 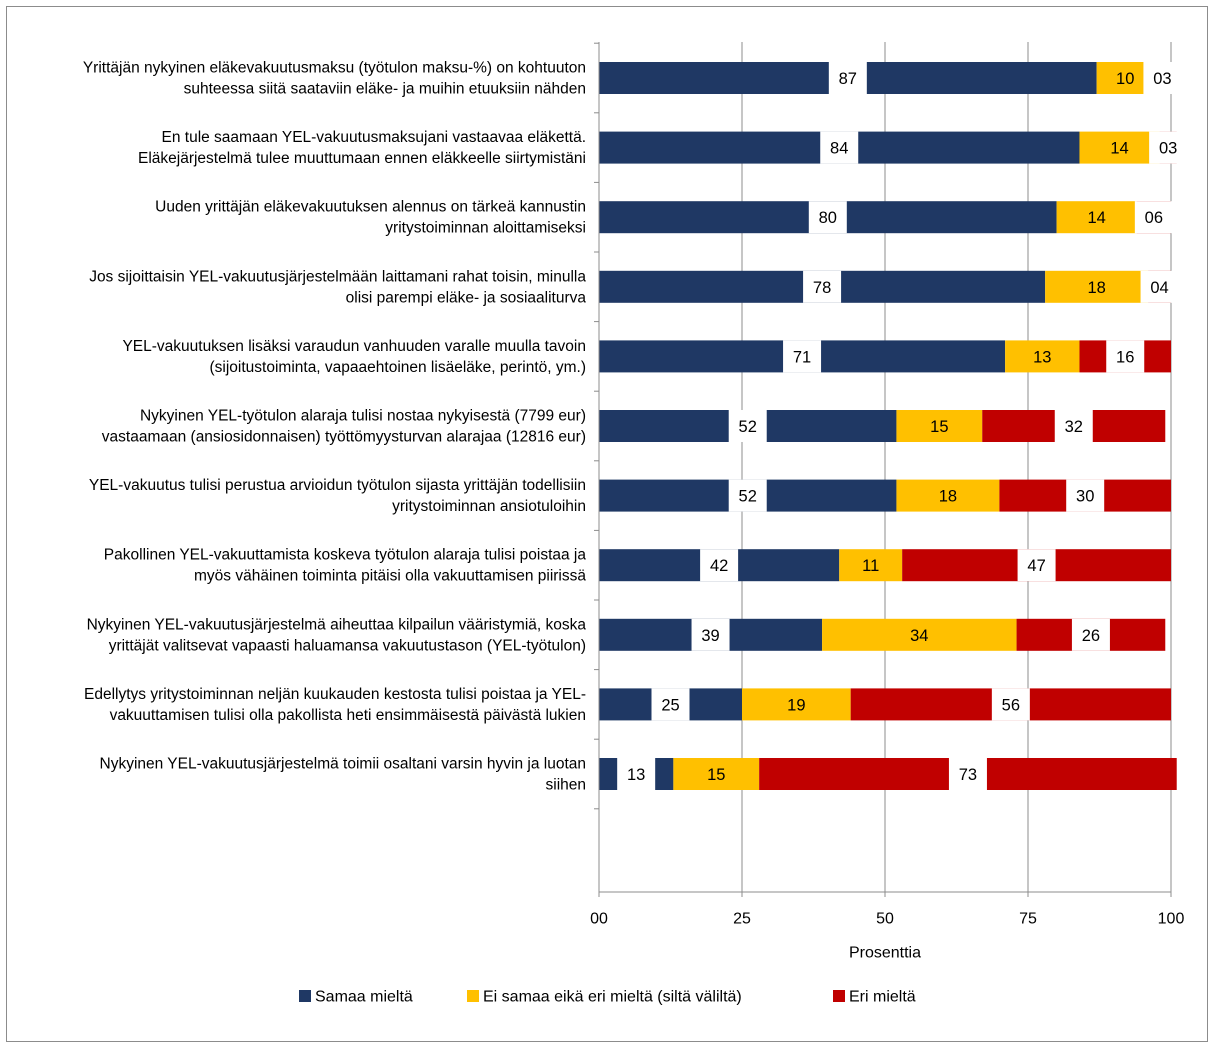 I want to click on data-label: 42, so click(x=719, y=566).